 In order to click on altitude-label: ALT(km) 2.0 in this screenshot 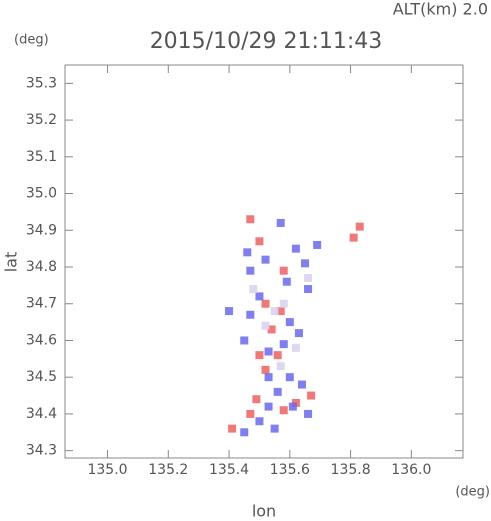, I will do `click(440, 9)`.